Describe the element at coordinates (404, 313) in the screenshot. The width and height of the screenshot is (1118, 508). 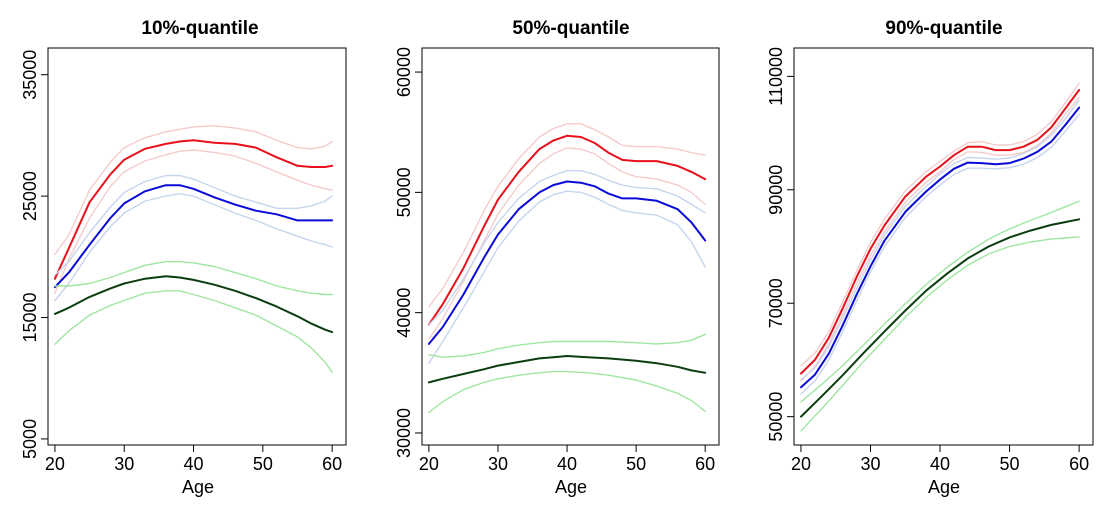
I see `y-tick-label: 40000` at that location.